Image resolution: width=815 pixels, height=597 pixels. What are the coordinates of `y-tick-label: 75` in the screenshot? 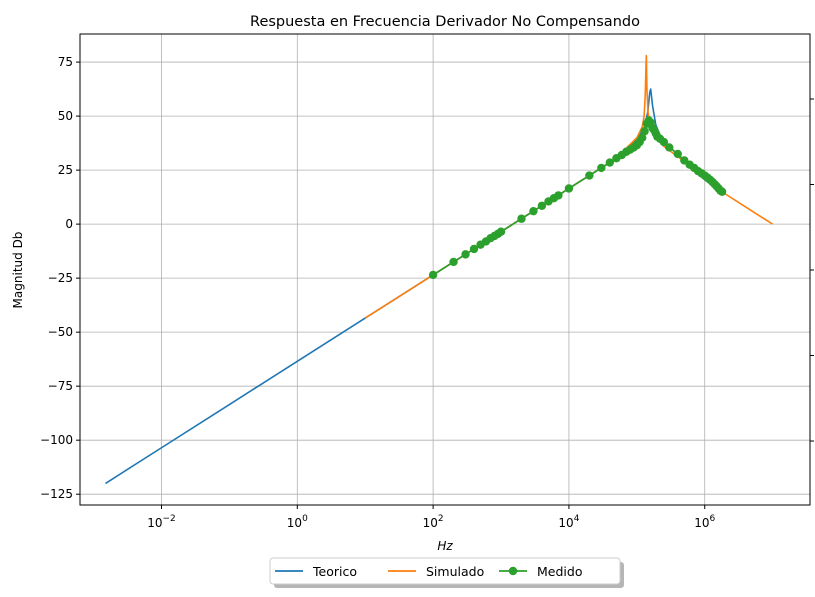 It's located at (65, 62).